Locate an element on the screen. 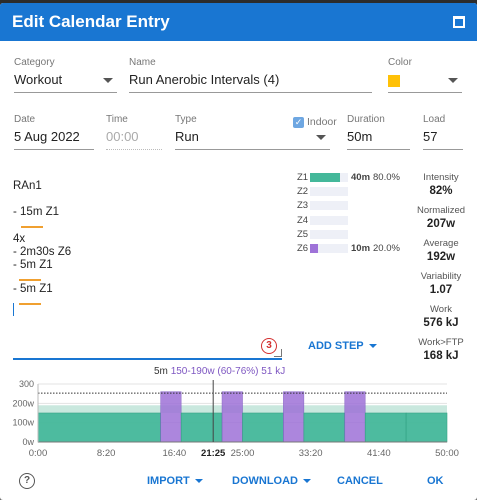 This screenshot has height=500, width=477. zone-name: Z2 is located at coordinates (303, 191).